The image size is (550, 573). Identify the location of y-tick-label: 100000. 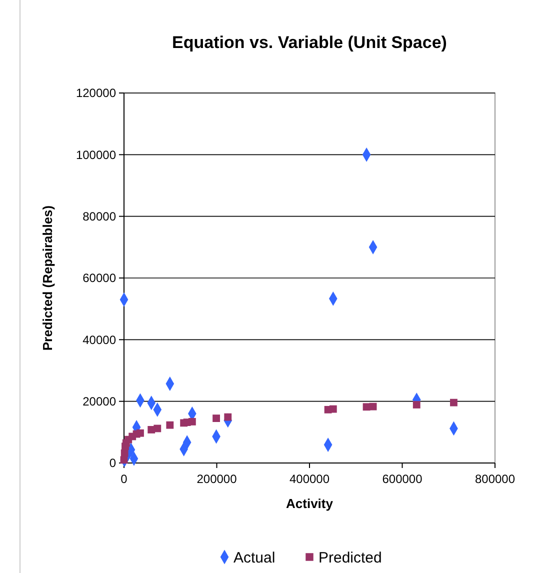
(96, 155).